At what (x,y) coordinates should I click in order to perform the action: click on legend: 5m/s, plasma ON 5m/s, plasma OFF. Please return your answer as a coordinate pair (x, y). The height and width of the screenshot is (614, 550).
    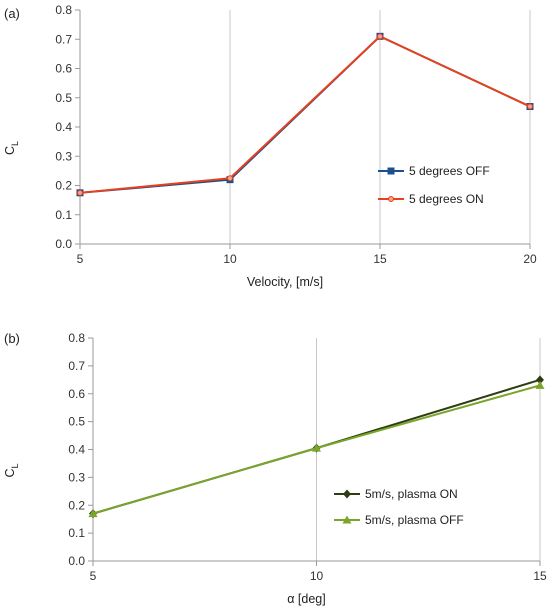
    Looking at the image, I should click on (399, 507).